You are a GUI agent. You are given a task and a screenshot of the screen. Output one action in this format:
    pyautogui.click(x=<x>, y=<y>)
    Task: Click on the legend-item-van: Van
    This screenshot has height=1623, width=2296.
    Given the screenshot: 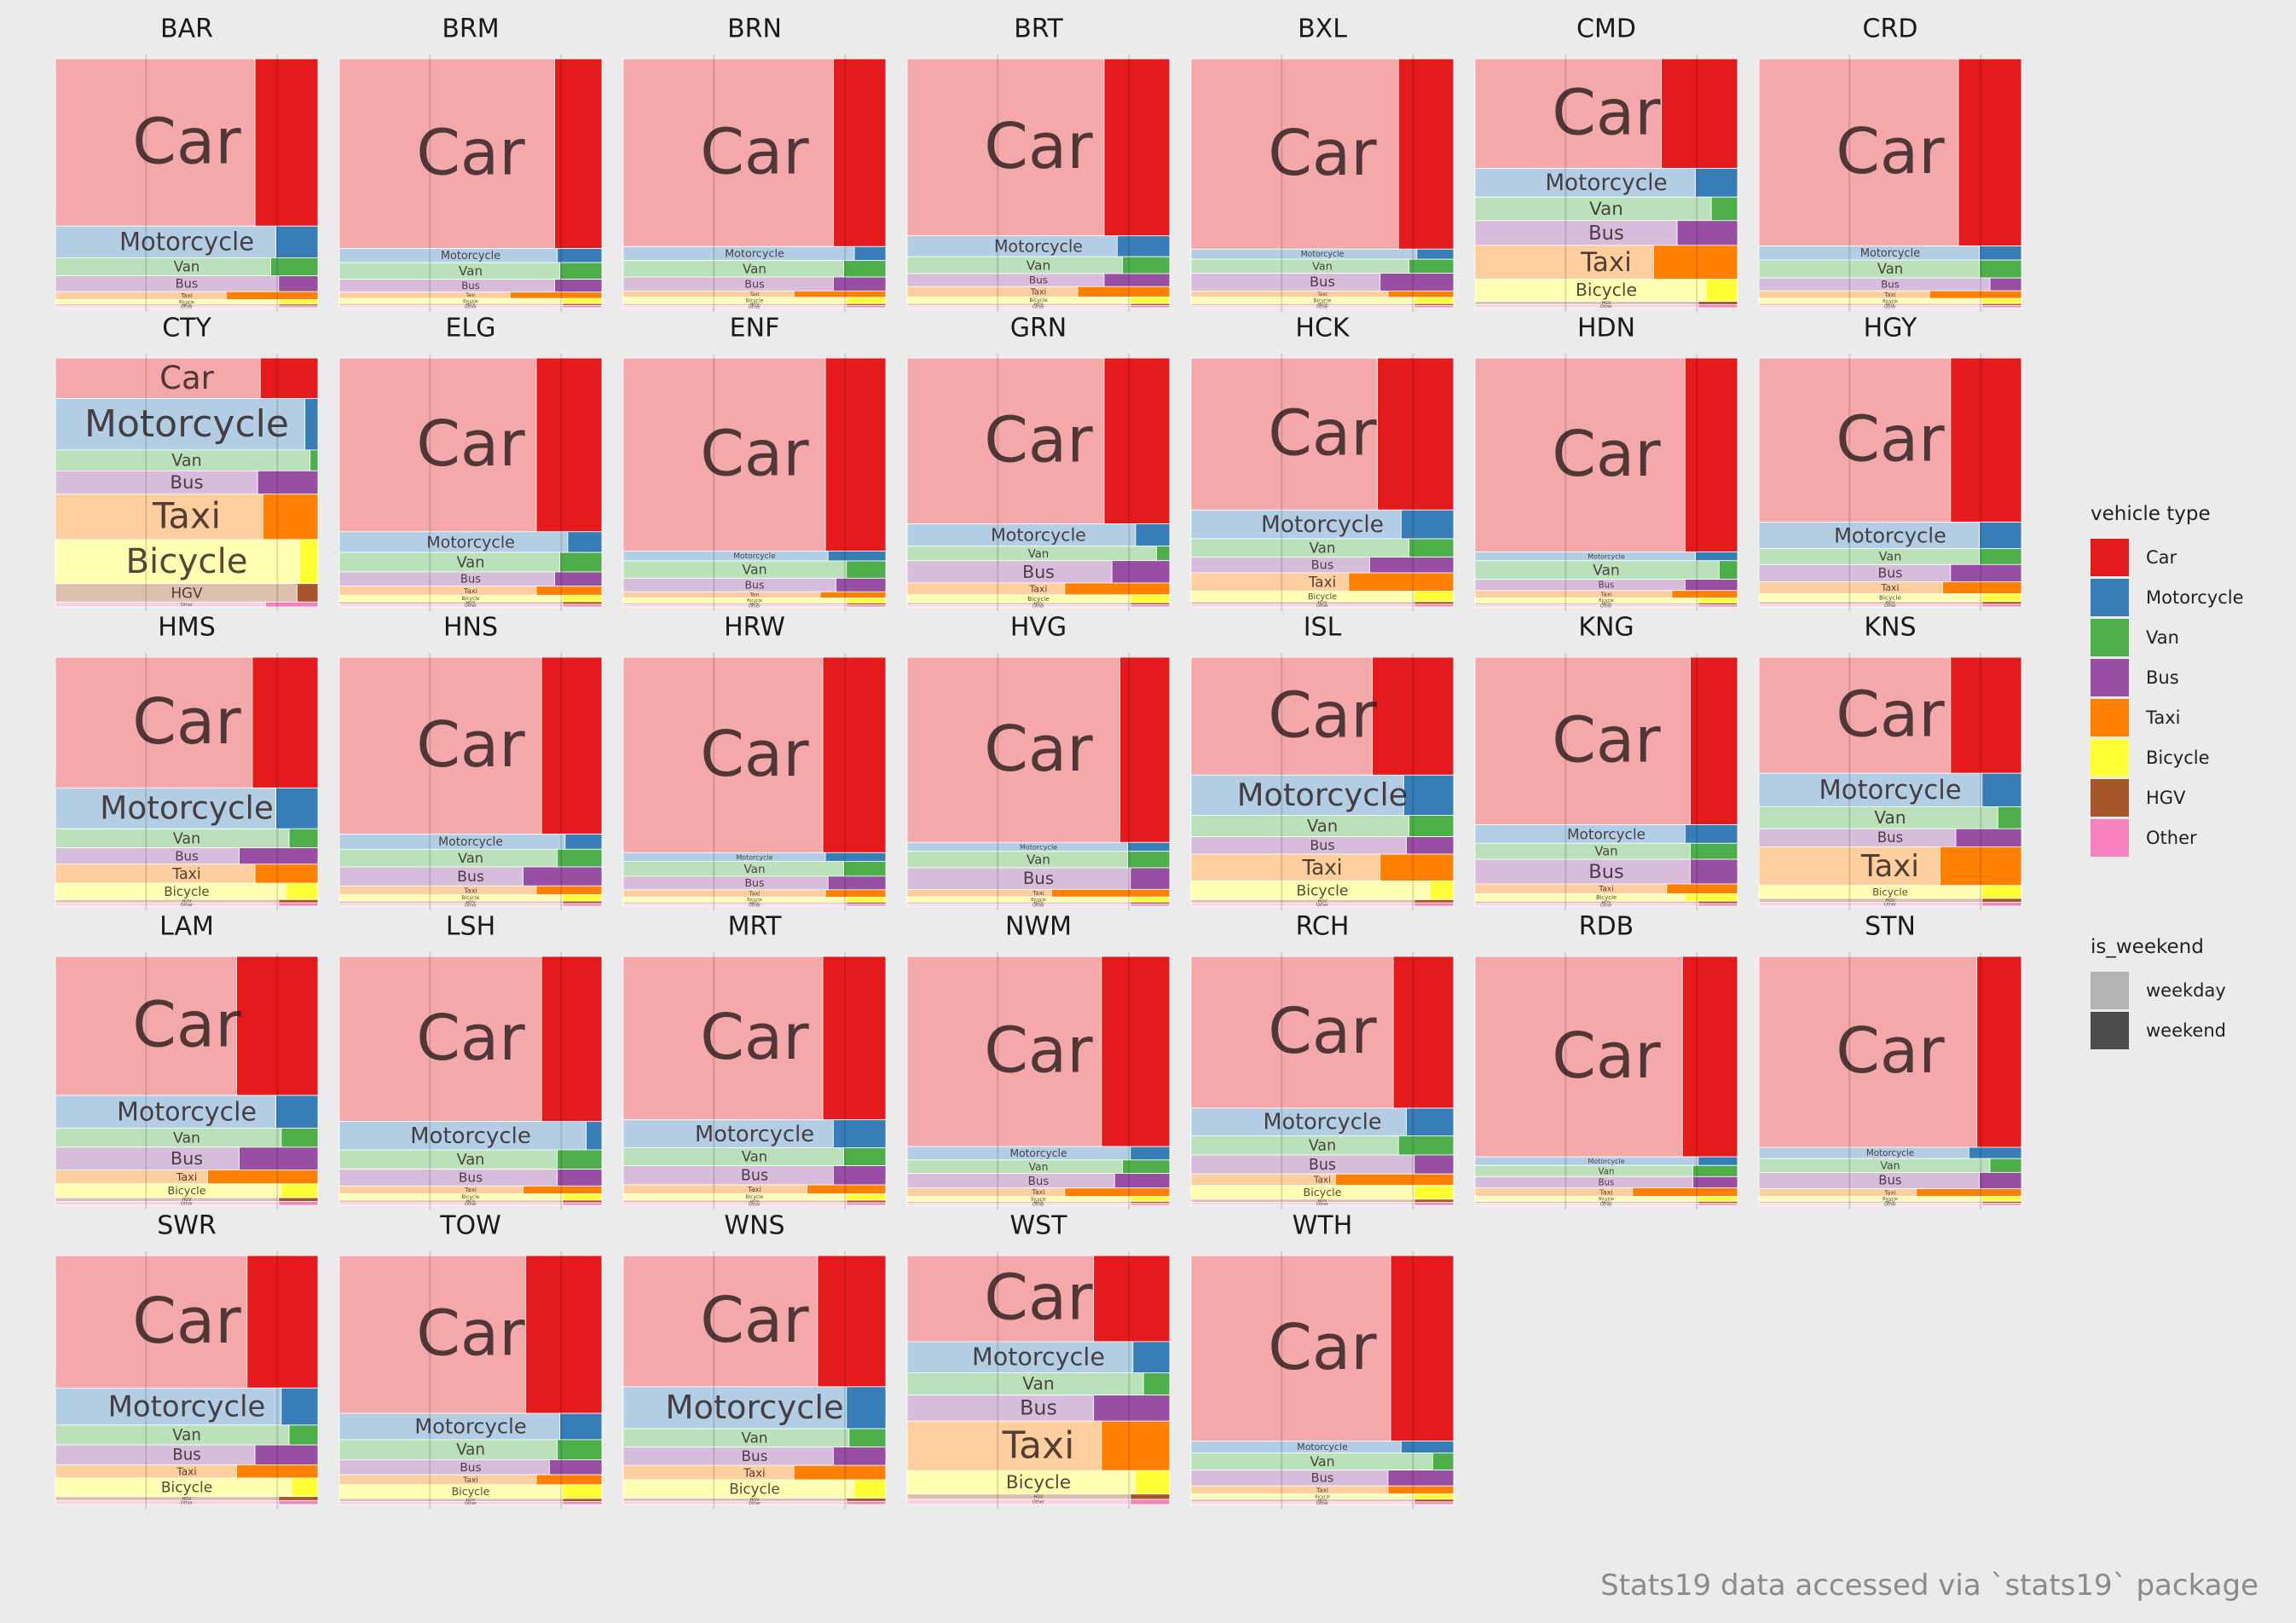 What is the action you would take?
    pyautogui.click(x=2168, y=637)
    